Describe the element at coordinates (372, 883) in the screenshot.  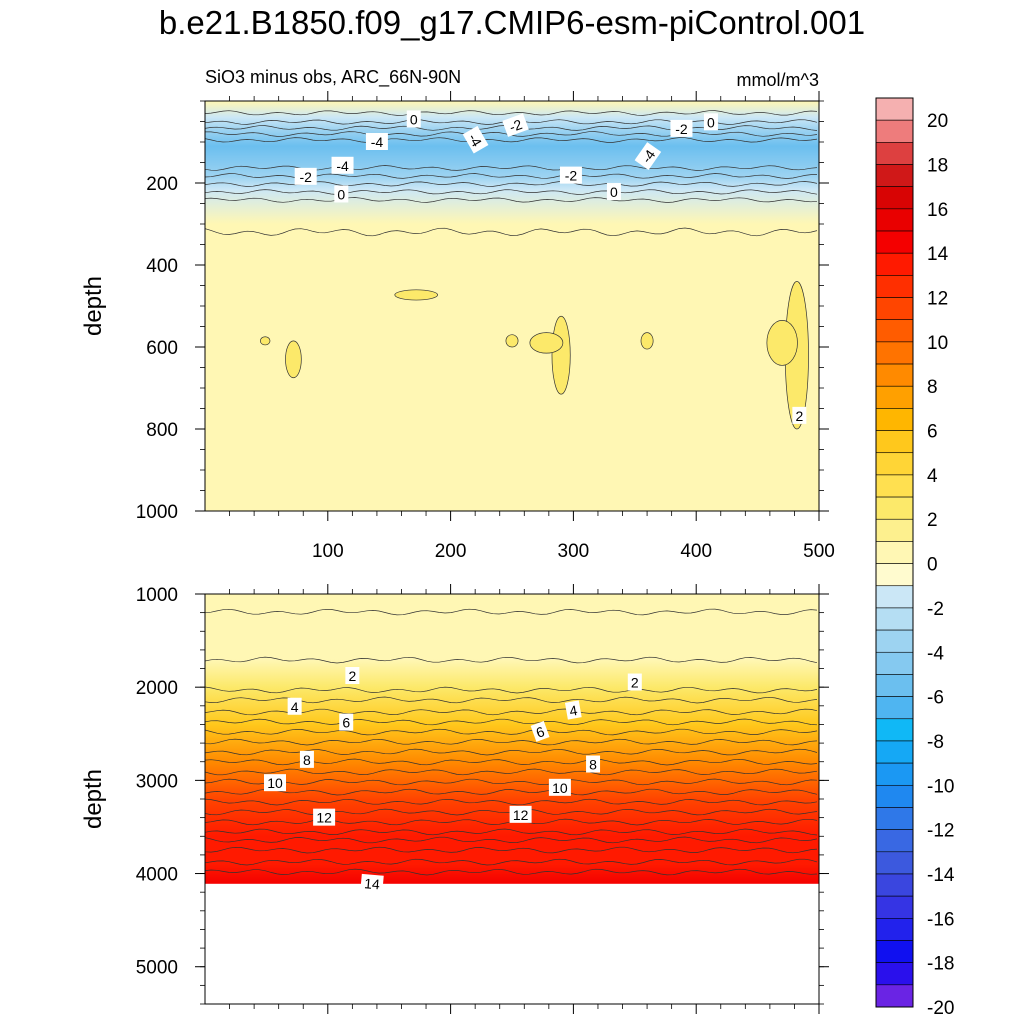
I see `contour-label-text: 14` at that location.